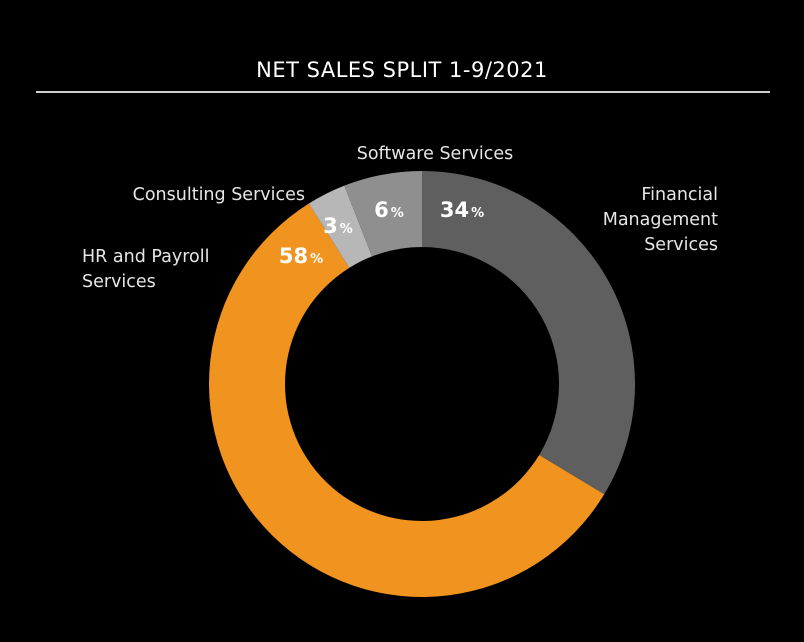 The height and width of the screenshot is (642, 804). What do you see at coordinates (529, 333) in the screenshot?
I see `slice-financial-management-services` at bounding box center [529, 333].